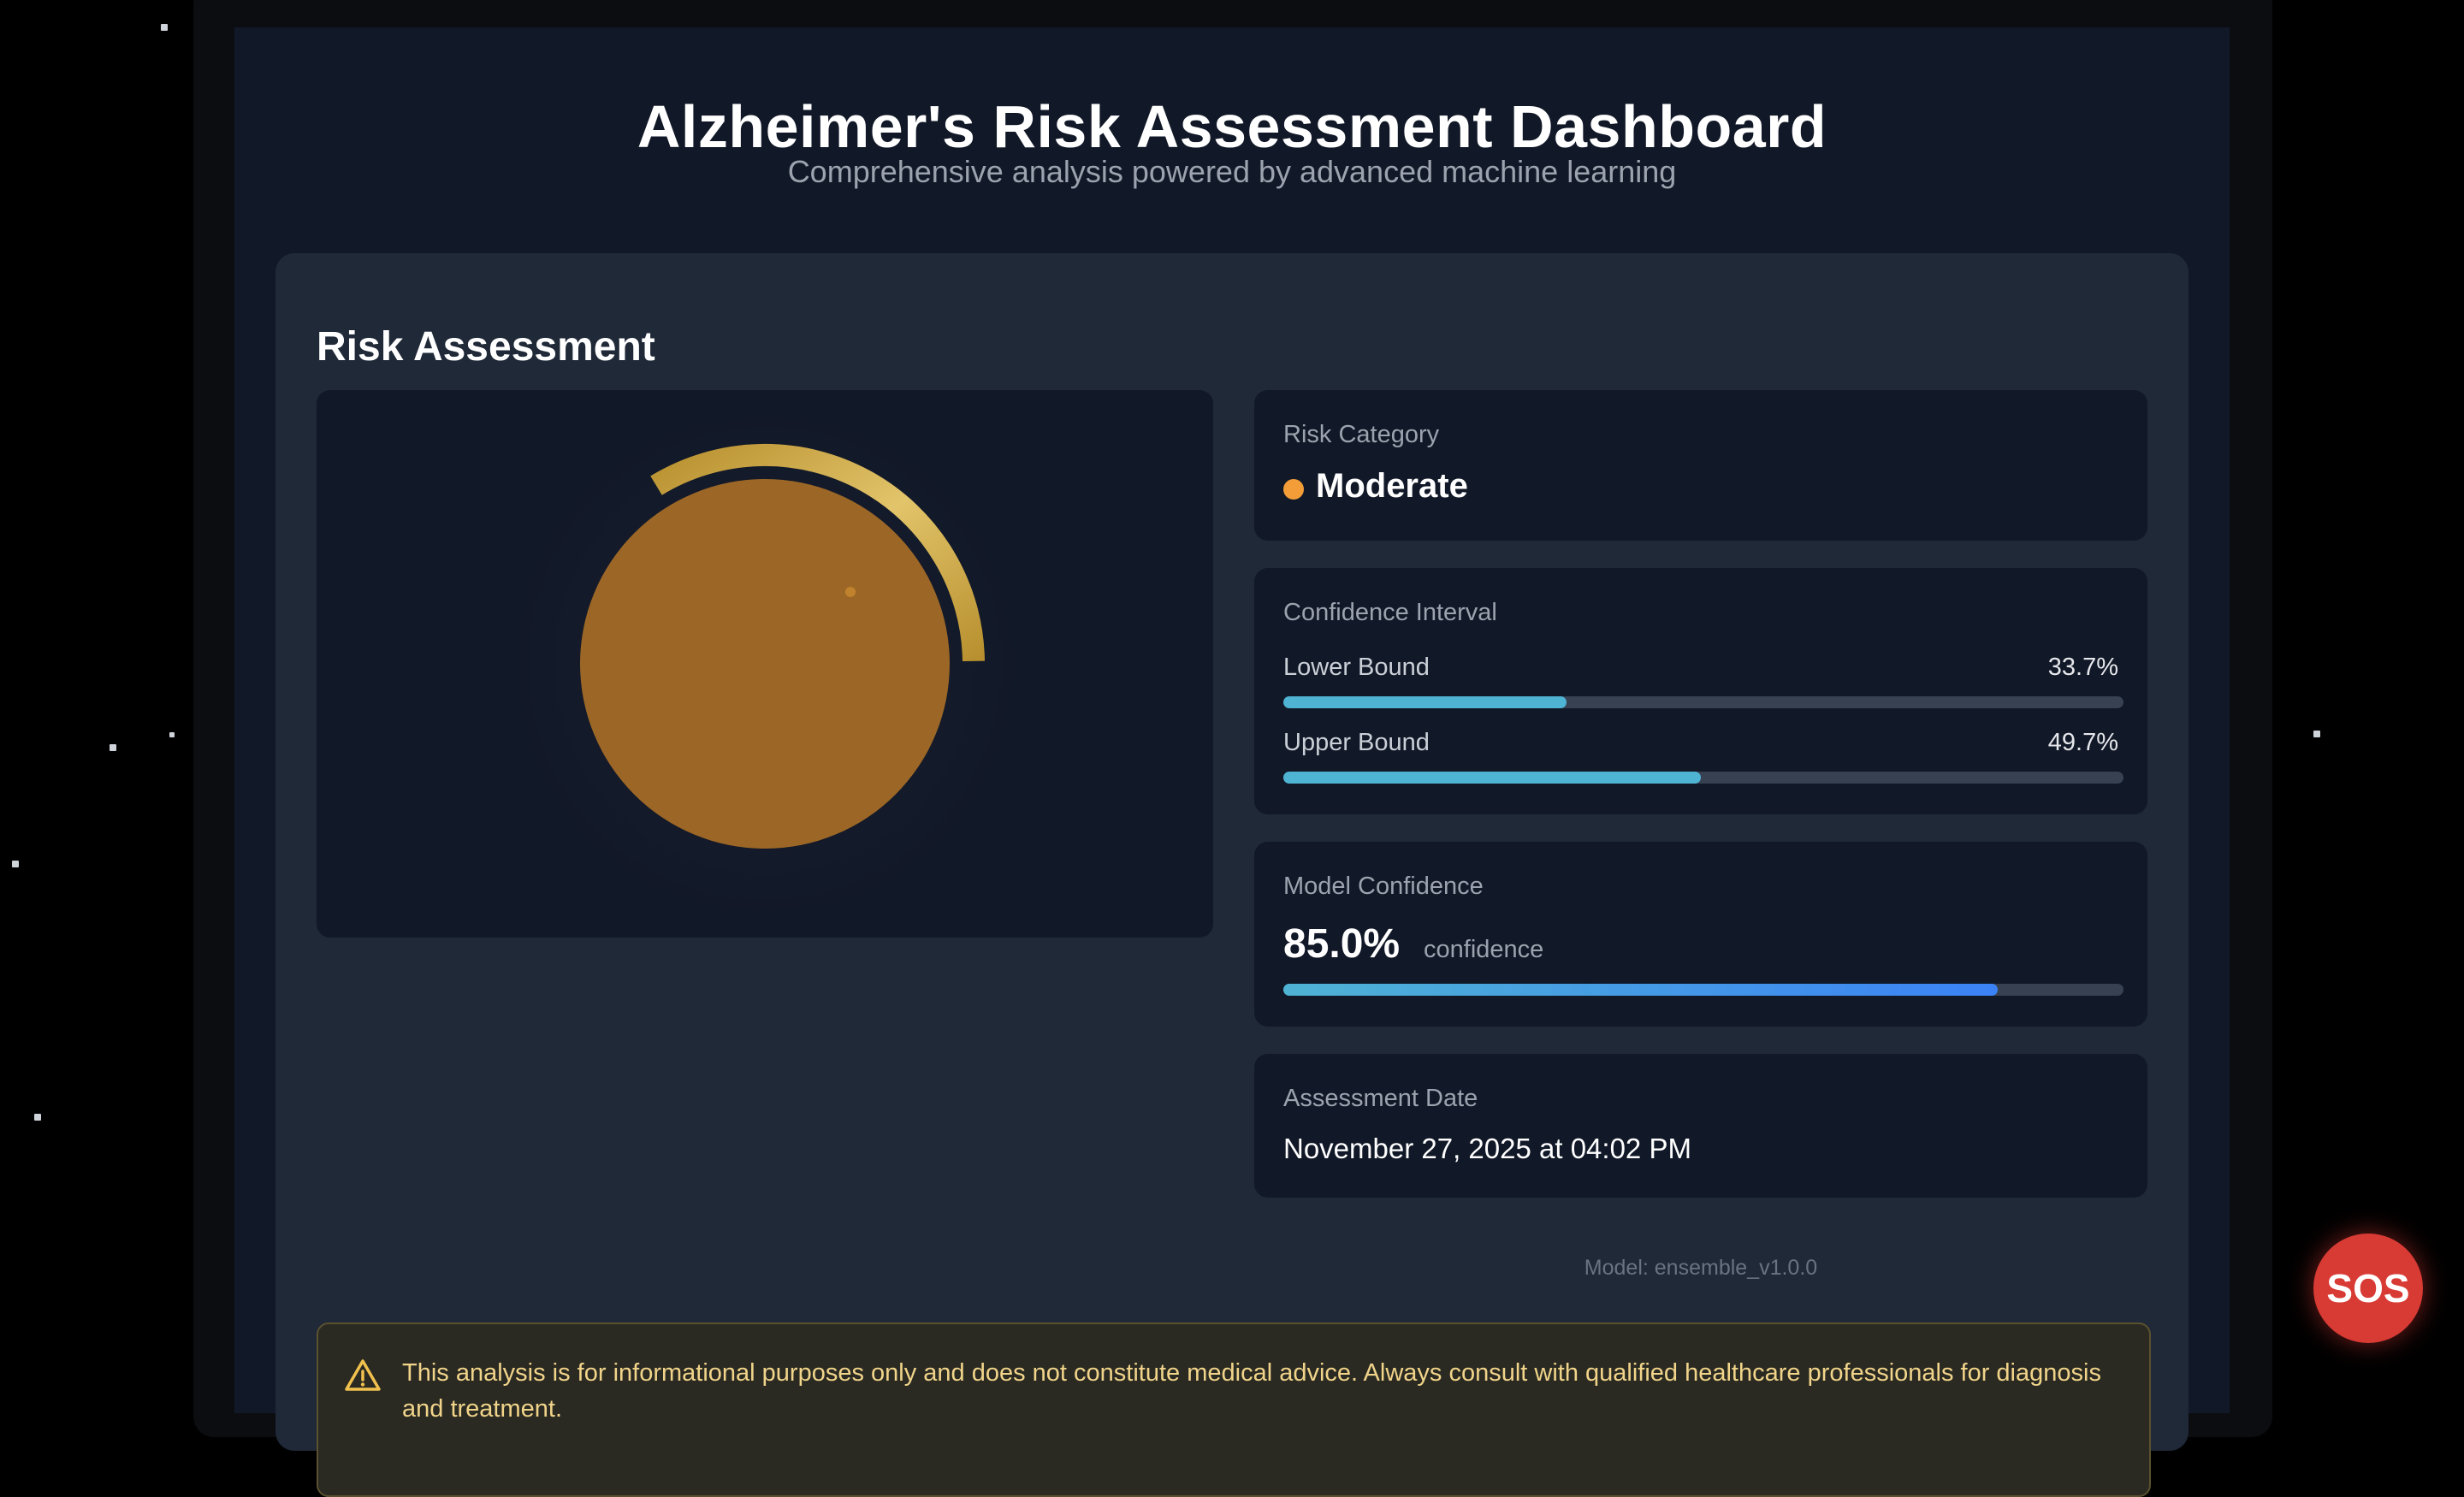 The height and width of the screenshot is (1497, 2464). I want to click on model-confidence-fill, so click(1640, 990).